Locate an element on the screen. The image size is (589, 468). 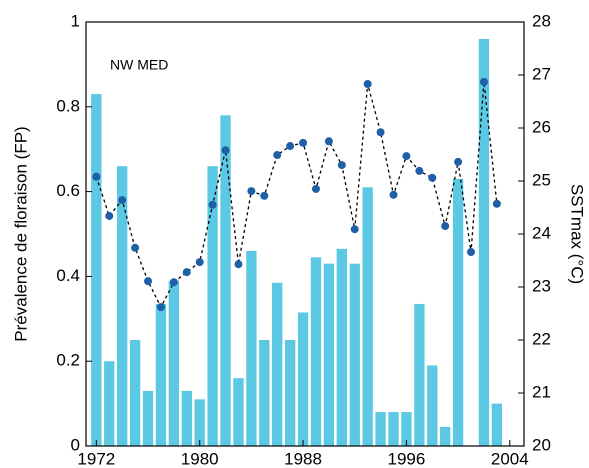
y-axis-label: Prévalence de floraison (FP) is located at coordinates (20, 233).